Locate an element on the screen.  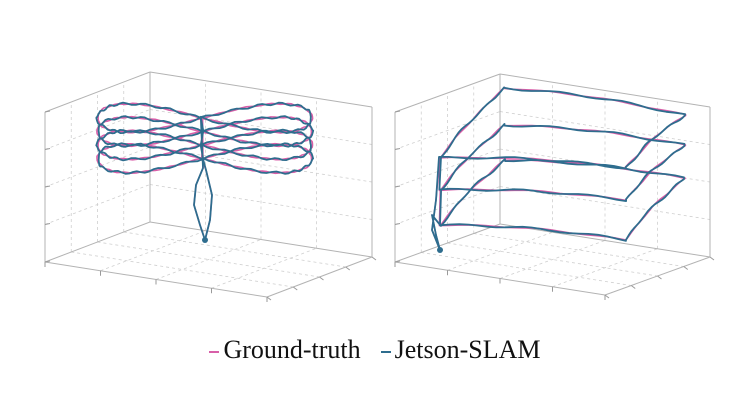
legend-jetson-slam: Jetson-SLAM is located at coordinates (460, 350).